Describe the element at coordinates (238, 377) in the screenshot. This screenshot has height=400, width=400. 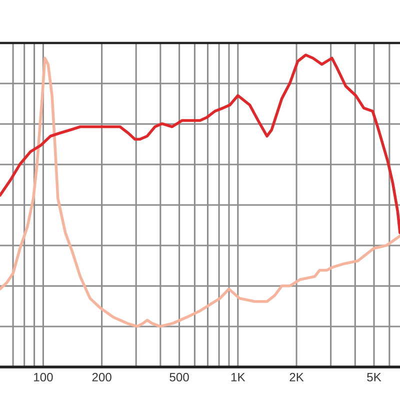
I see `x-tick-label: 1K` at that location.